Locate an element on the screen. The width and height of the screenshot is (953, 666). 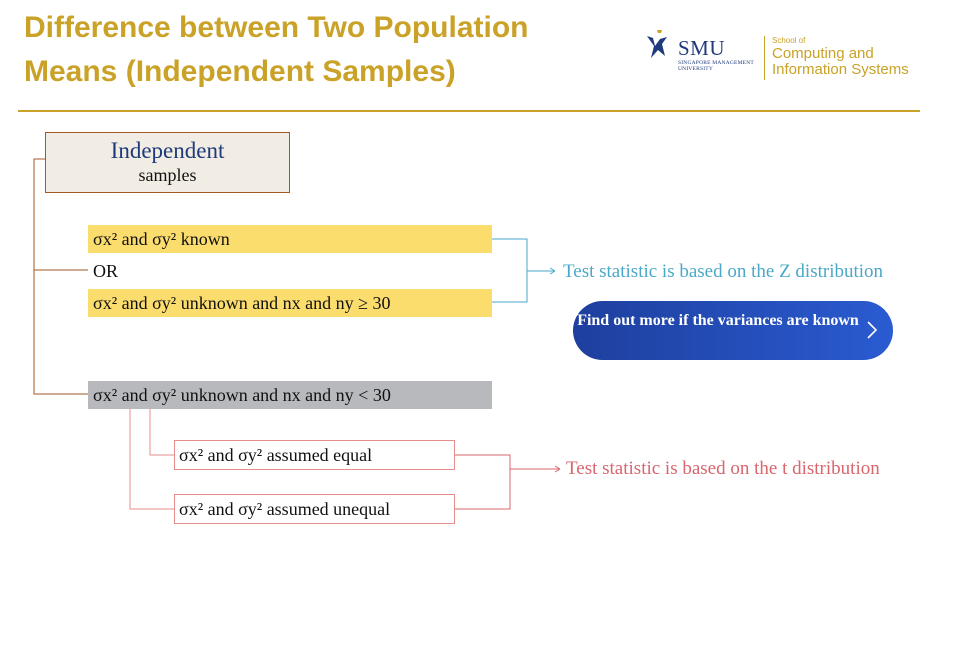
find-out-more-label: Find out more if the variances are known is located at coordinates (718, 320).